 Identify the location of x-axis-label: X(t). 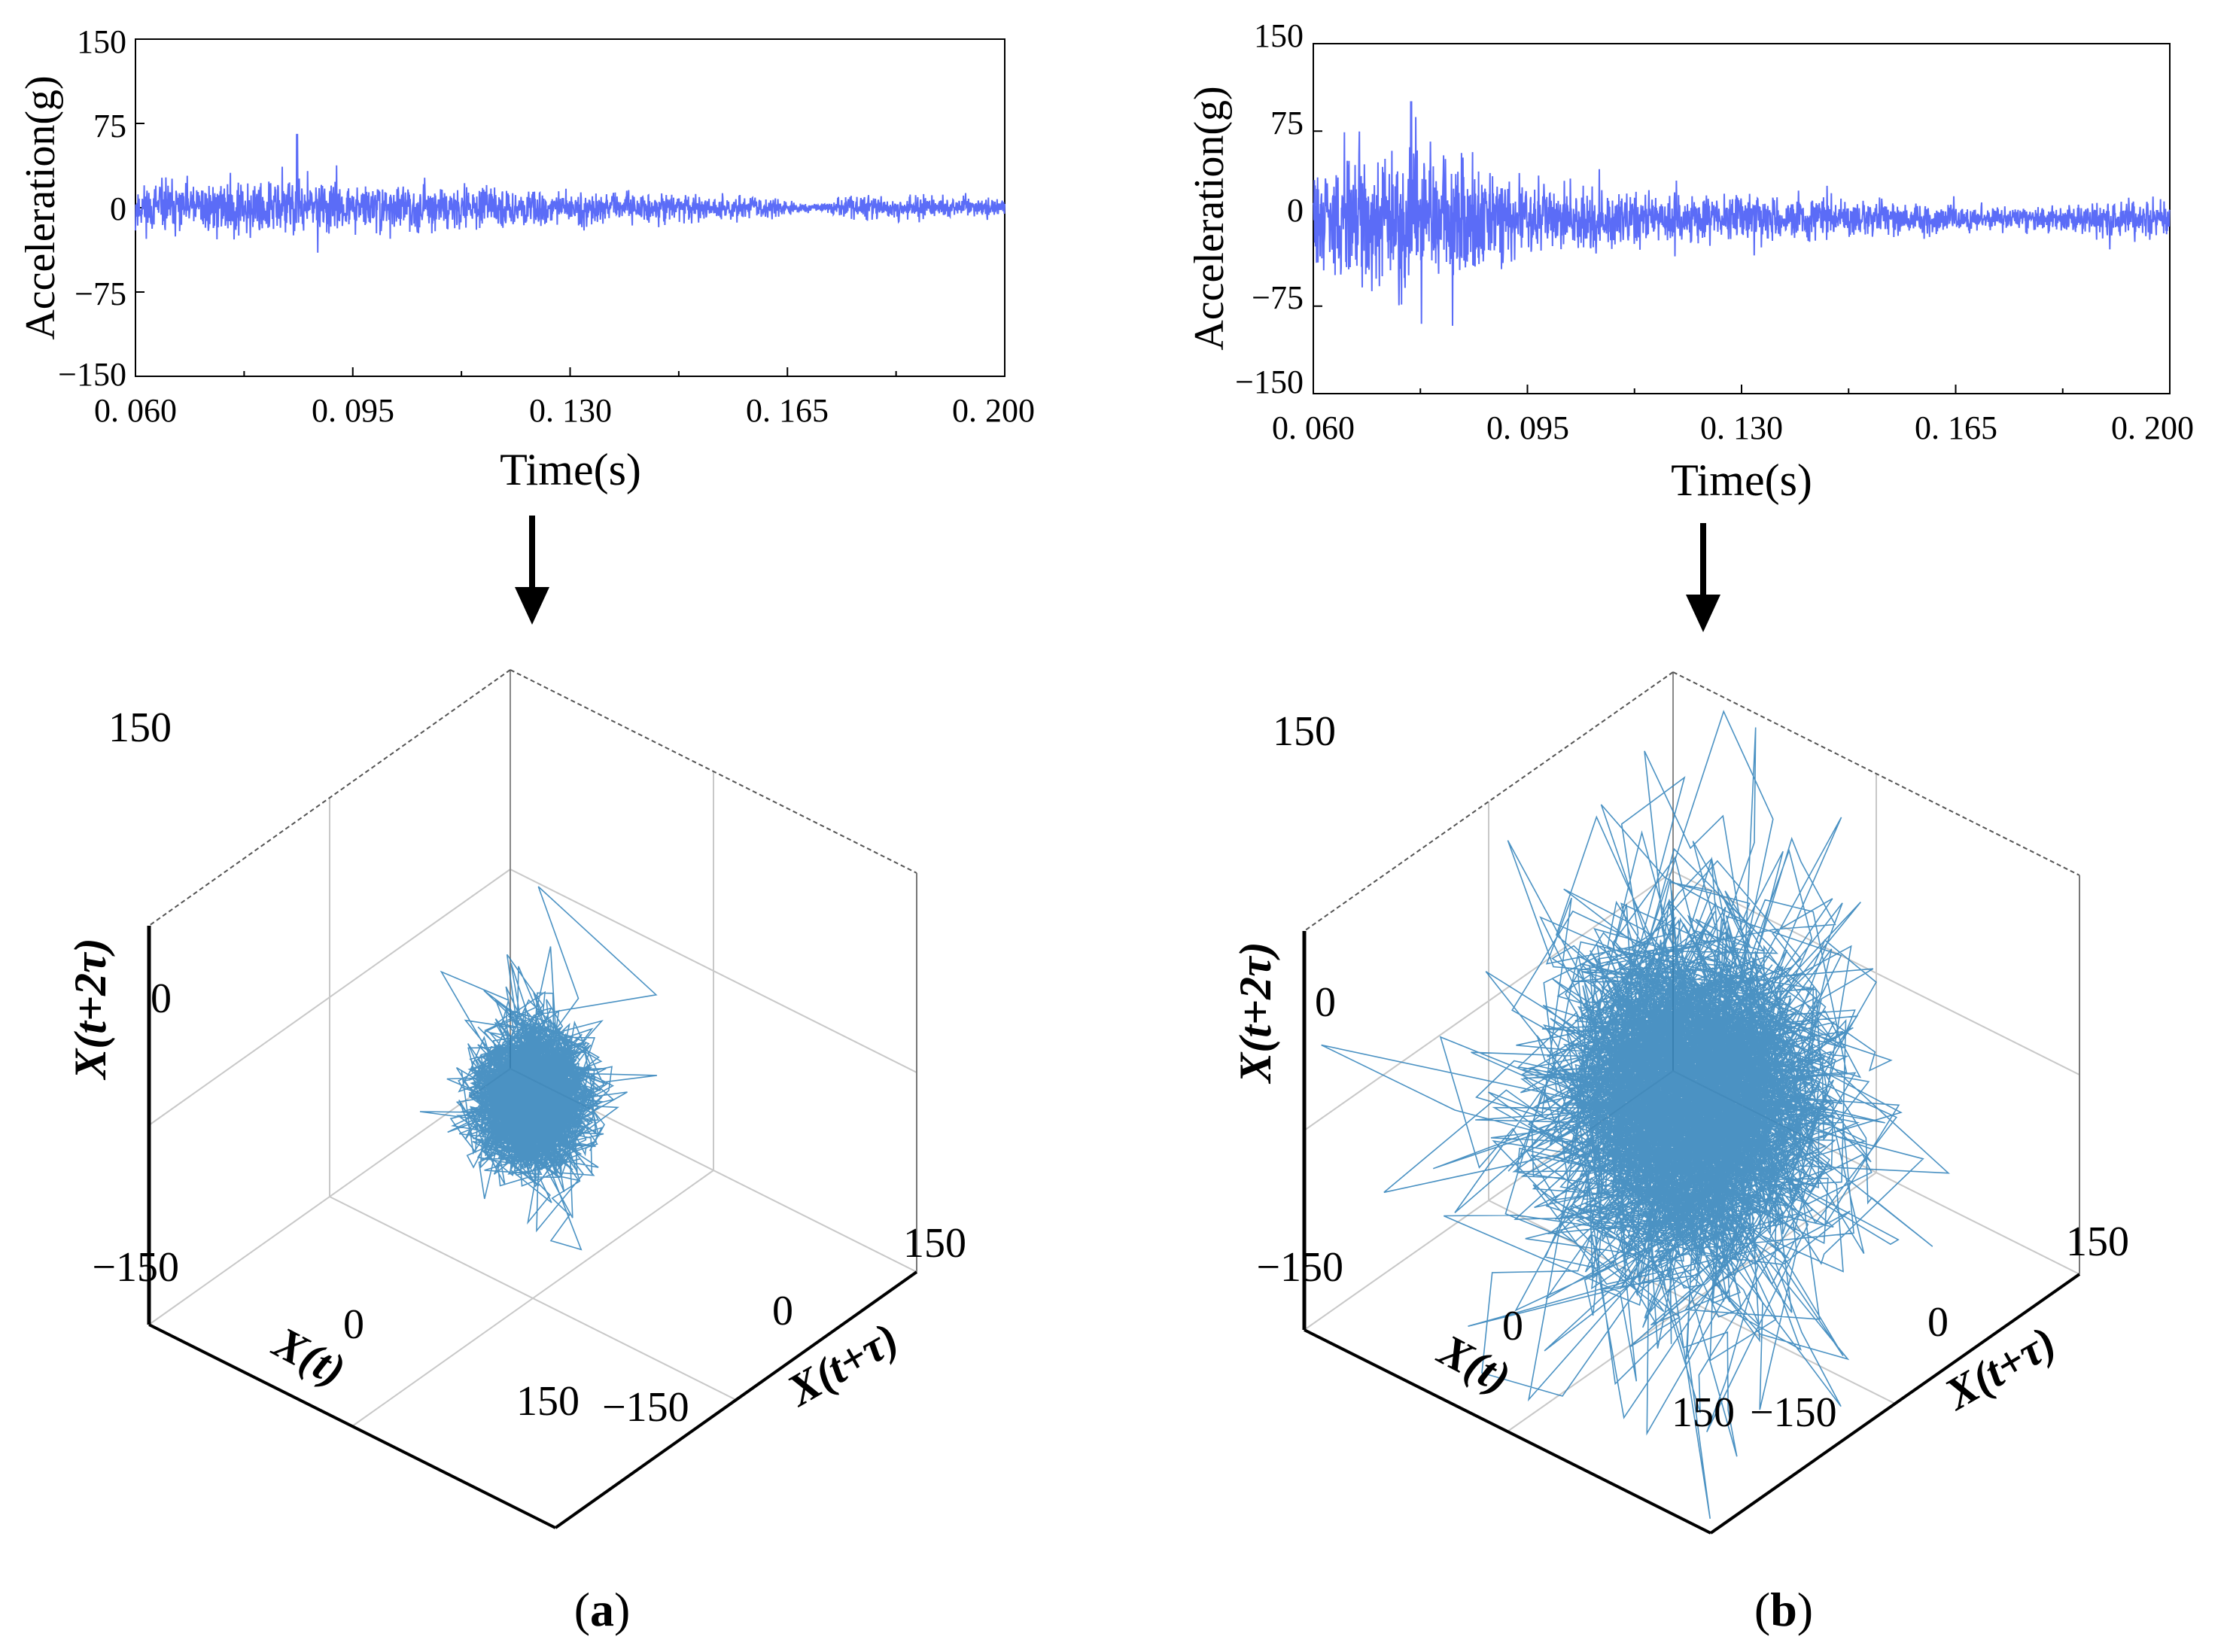
(309, 1356).